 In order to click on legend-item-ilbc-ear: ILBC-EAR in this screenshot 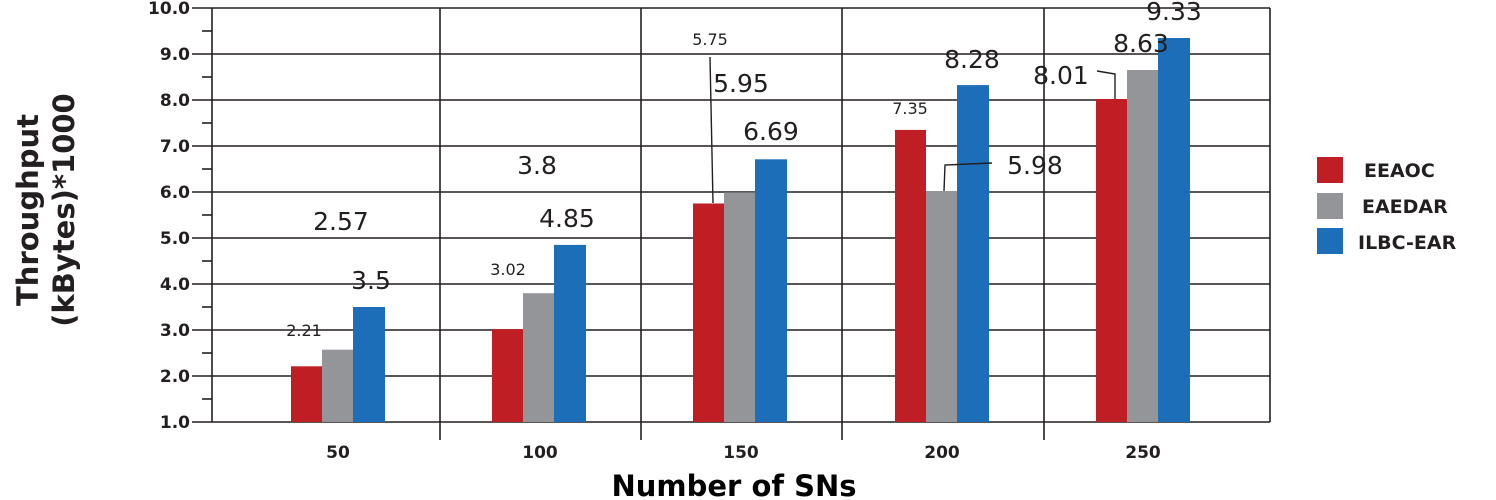, I will do `click(1387, 241)`.